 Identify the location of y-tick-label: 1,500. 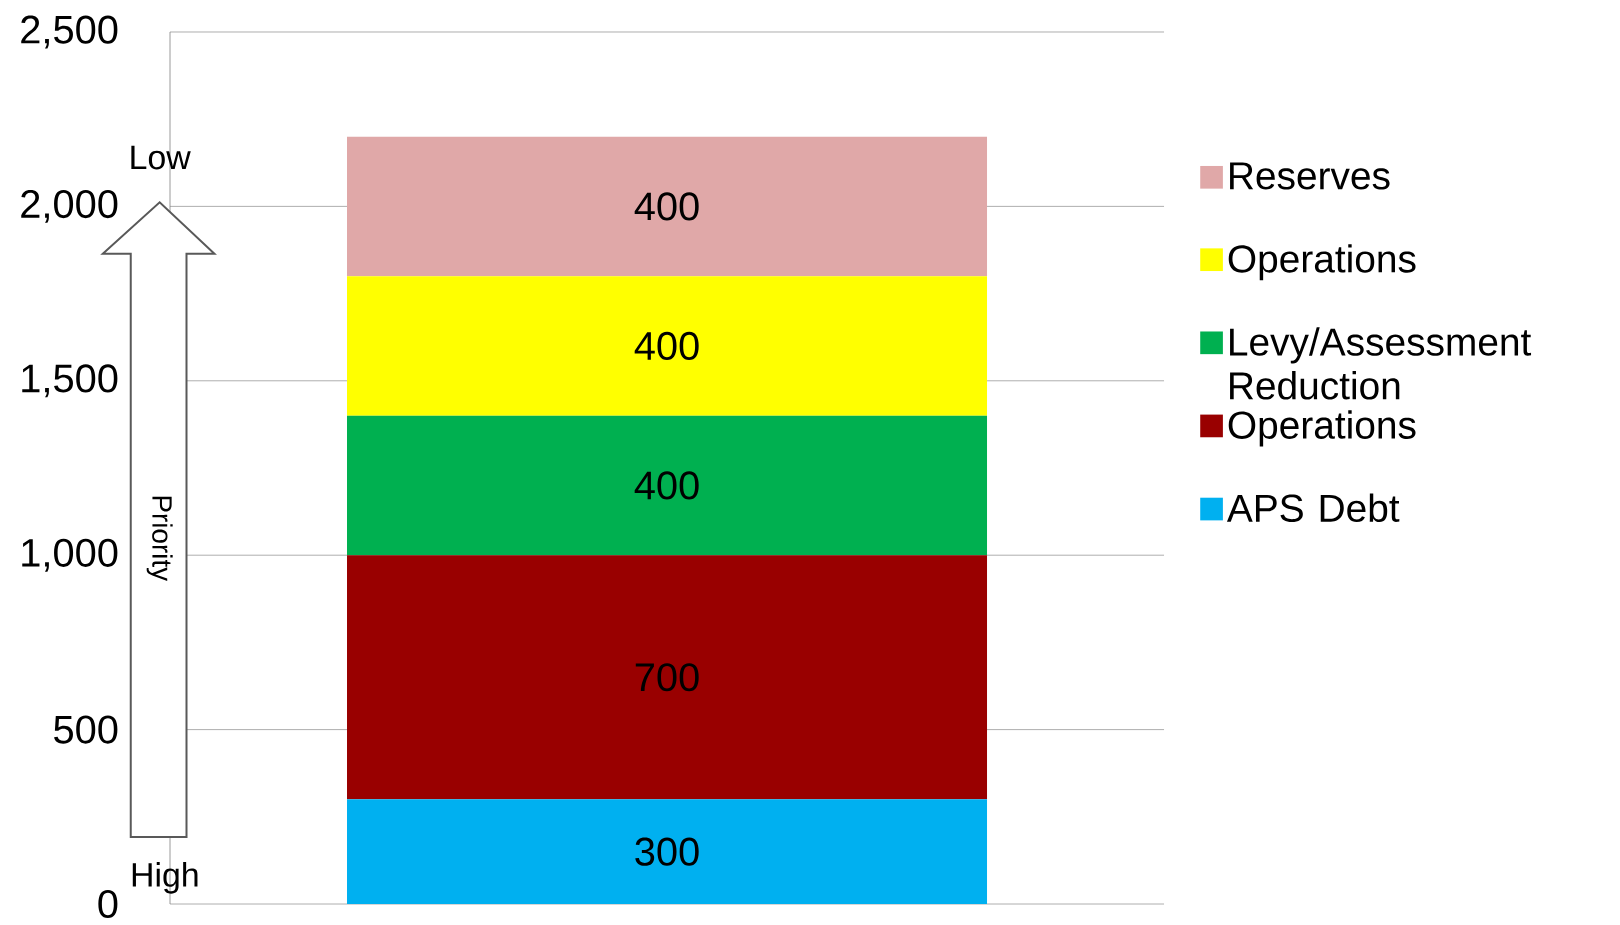
(70, 381).